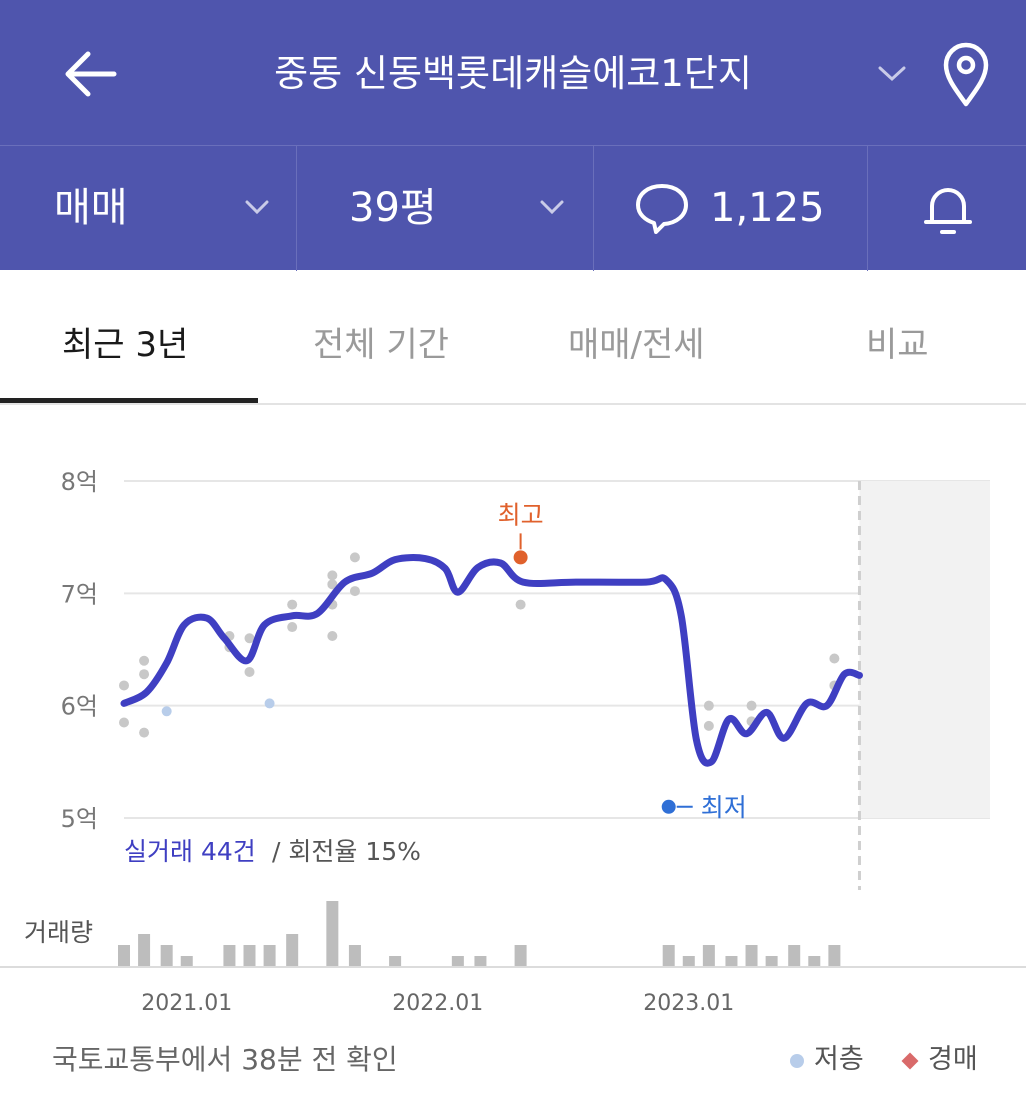 Image resolution: width=1026 pixels, height=1108 pixels. What do you see at coordinates (513, 337) in the screenshot?
I see `period-tabs: 최근 3년 전체 기간 매매/전세 비교` at bounding box center [513, 337].